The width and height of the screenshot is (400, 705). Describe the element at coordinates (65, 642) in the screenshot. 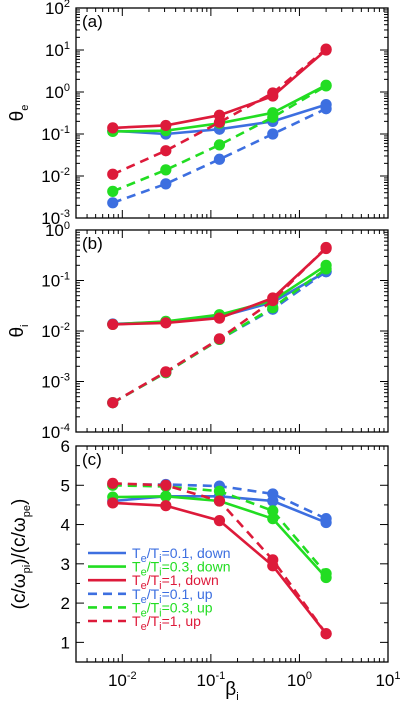

I see `y-tick-label: 1` at that location.